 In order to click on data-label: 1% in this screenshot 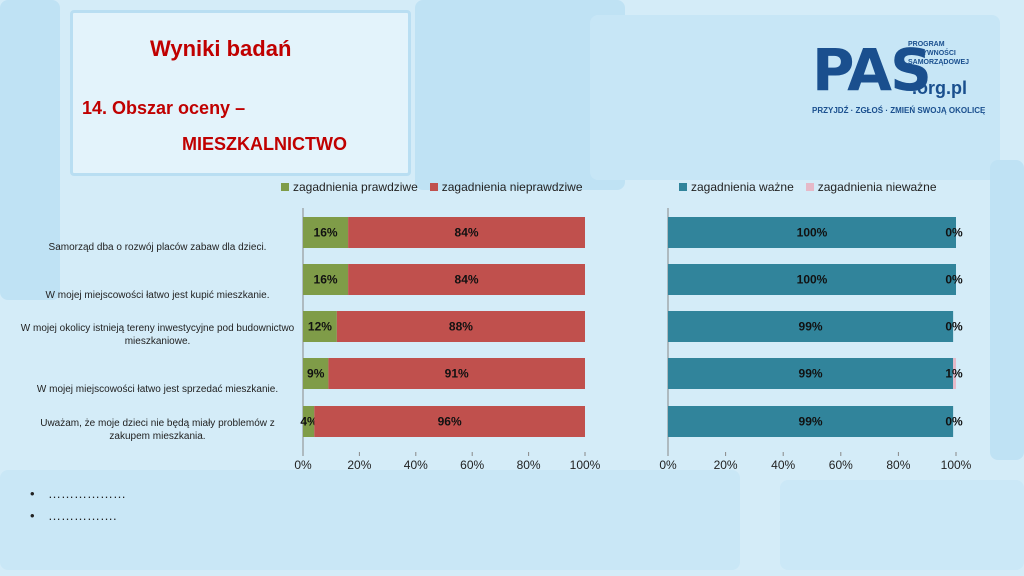, I will do `click(954, 374)`.